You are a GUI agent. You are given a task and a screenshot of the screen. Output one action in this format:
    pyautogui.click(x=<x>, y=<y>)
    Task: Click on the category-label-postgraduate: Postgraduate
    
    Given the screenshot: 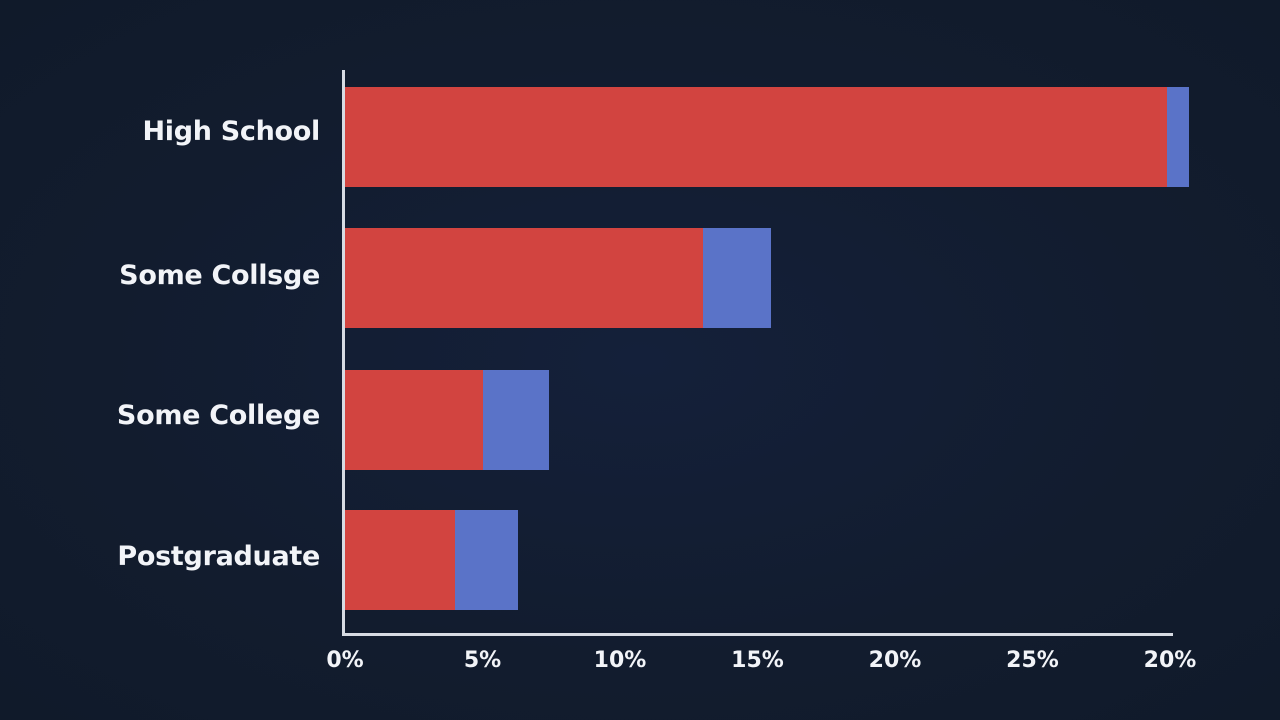 What is the action you would take?
    pyautogui.click(x=218, y=556)
    